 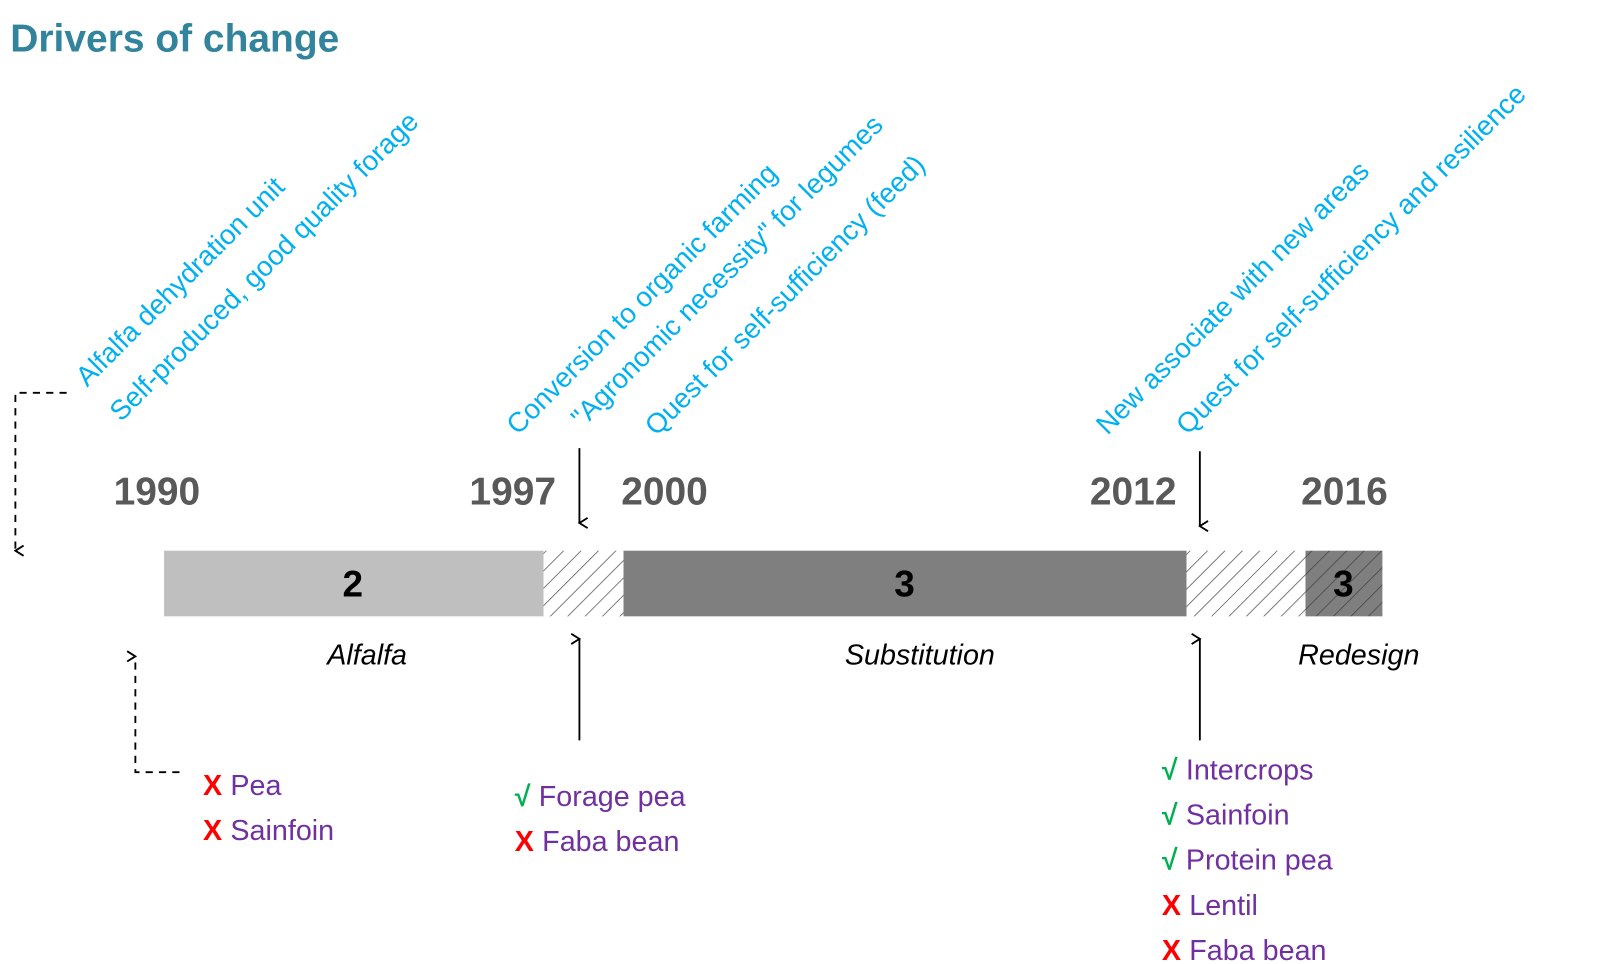 What do you see at coordinates (641, 298) in the screenshot?
I see `driver-text: Conversion to organic farming` at bounding box center [641, 298].